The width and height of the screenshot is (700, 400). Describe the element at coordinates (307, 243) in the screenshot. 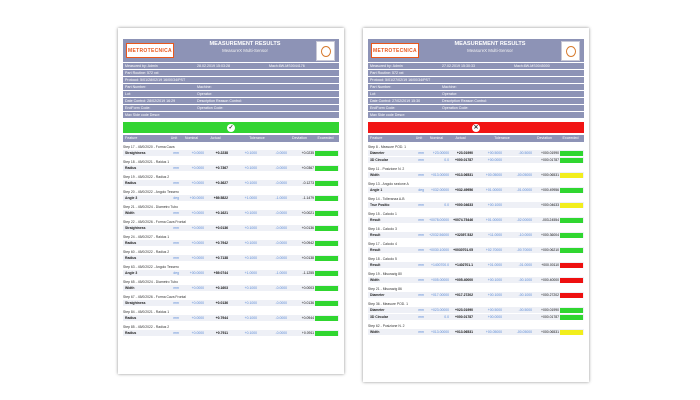

I see `deviation-value: +0.0942` at that location.